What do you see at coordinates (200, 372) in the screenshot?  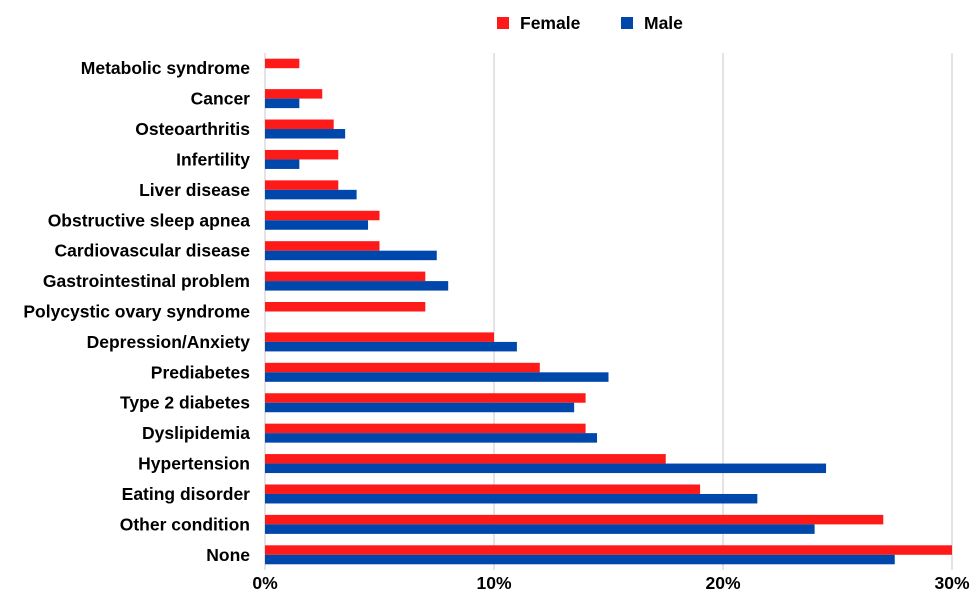 I see `category-label: Prediabetes` at bounding box center [200, 372].